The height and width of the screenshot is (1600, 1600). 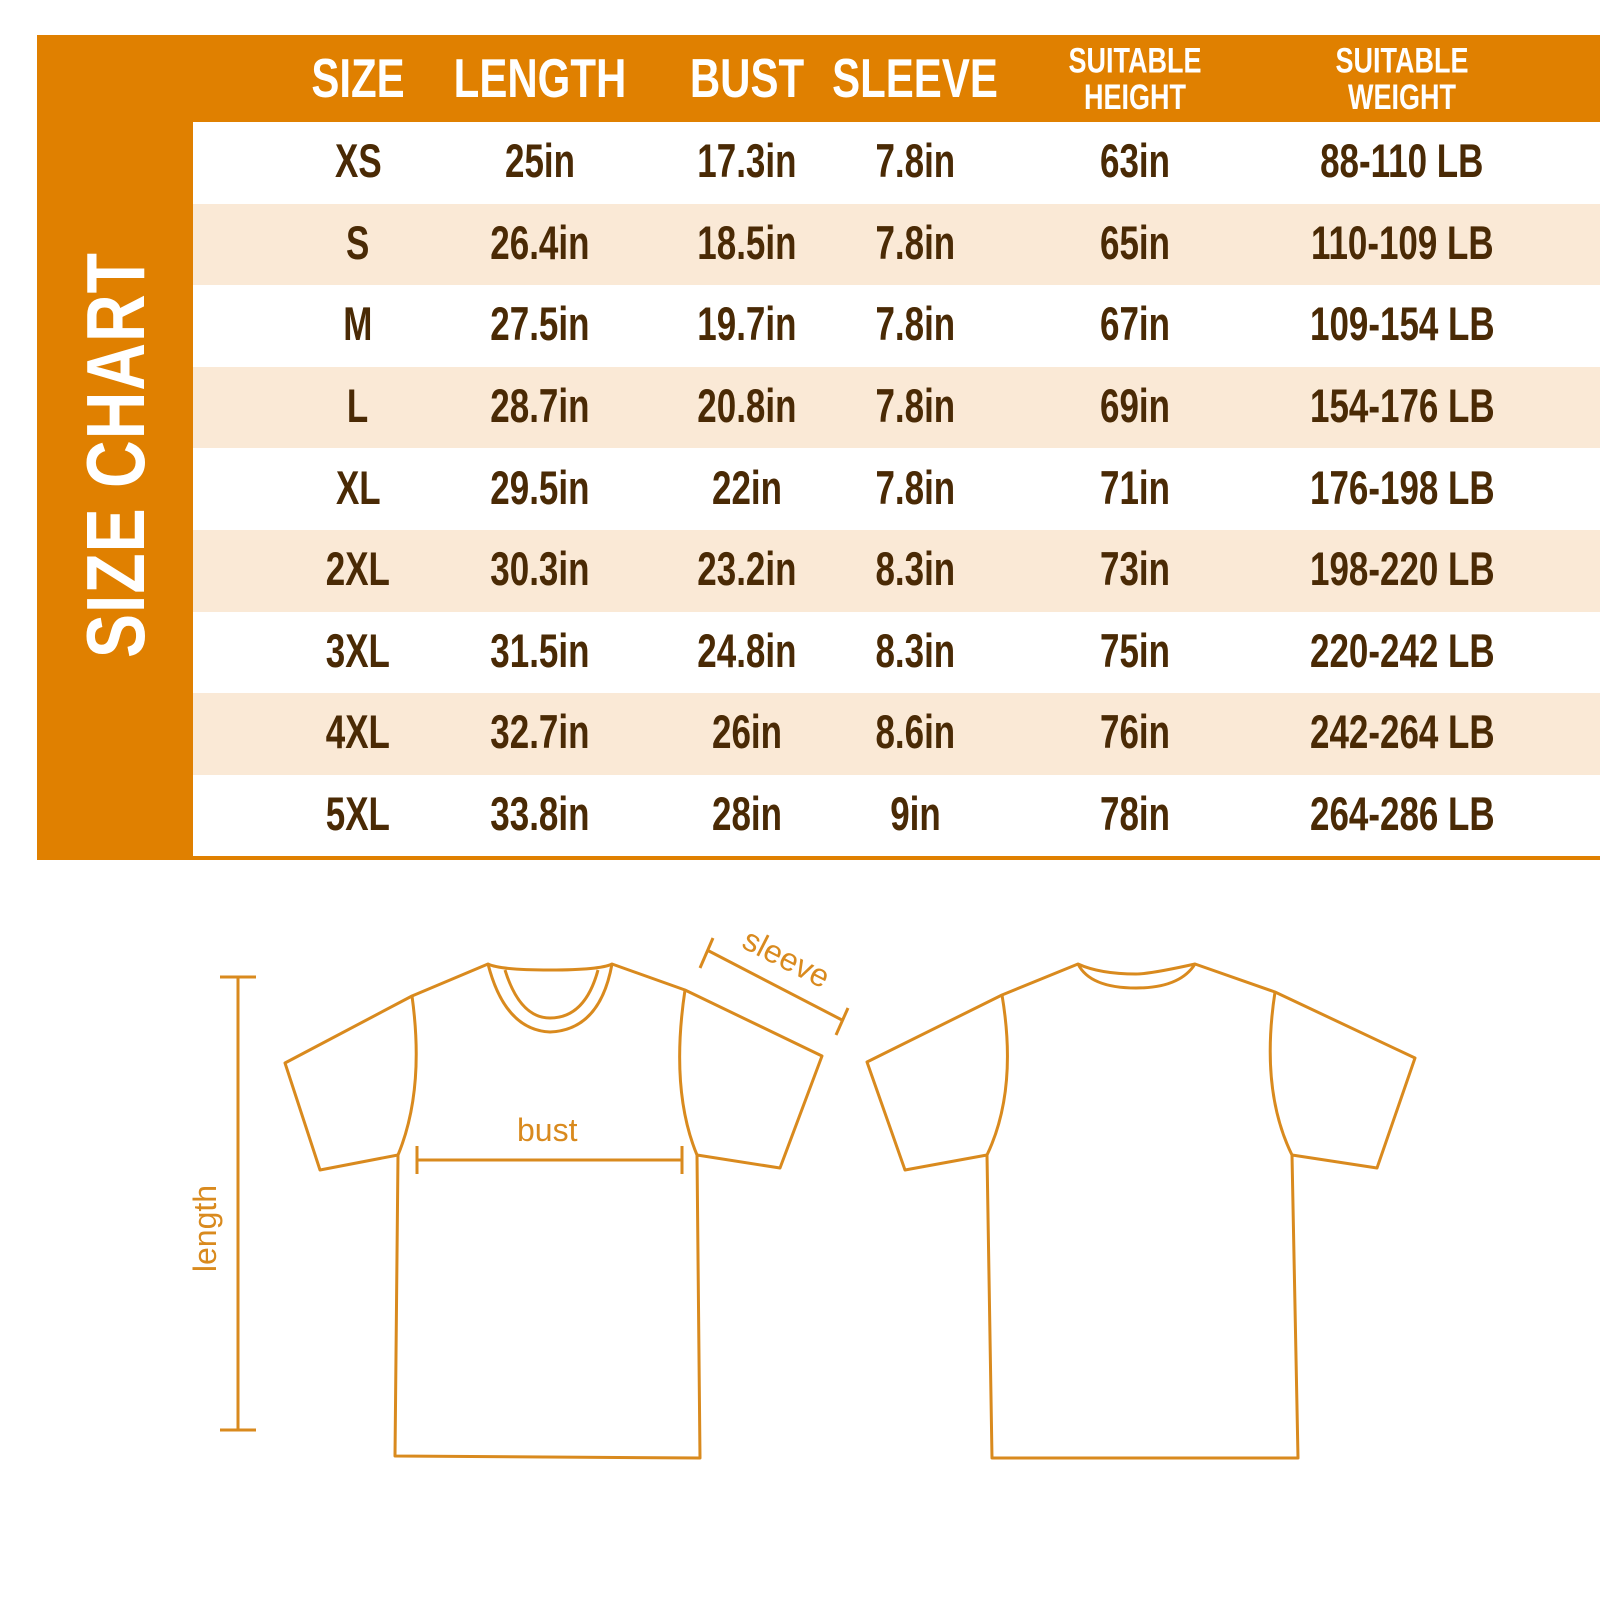 I want to click on table-cell: 69in, so click(x=1135, y=408).